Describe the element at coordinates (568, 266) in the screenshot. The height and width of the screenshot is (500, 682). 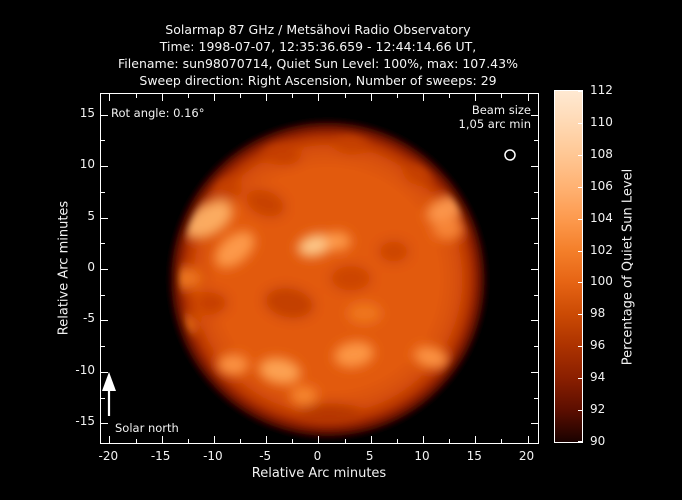
I see `colorbar` at that location.